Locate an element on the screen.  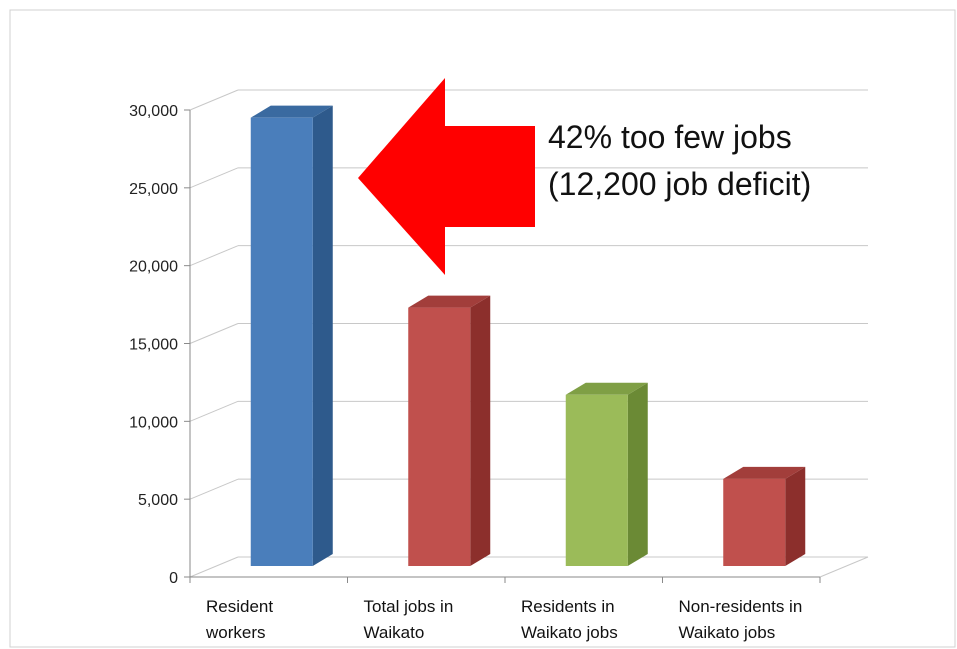
x-tick-label: Non-residents in is located at coordinates (741, 606).